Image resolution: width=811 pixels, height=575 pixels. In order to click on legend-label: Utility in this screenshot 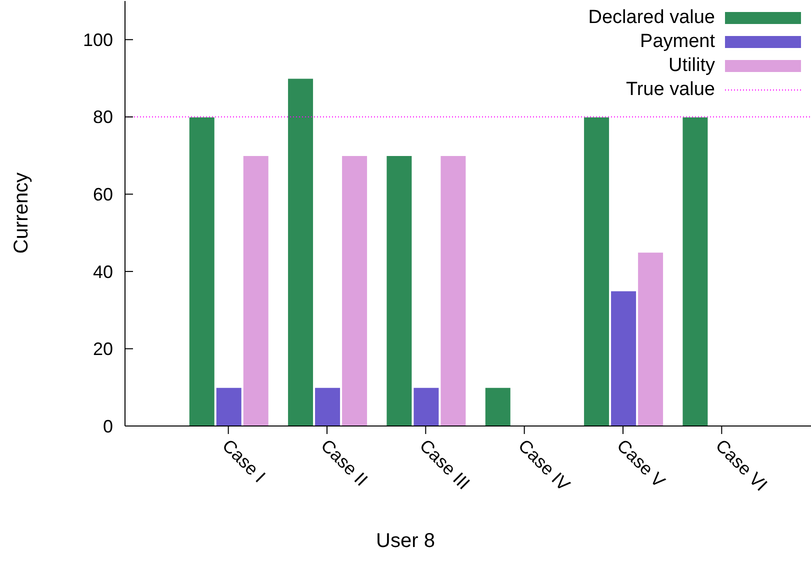, I will do `click(691, 66)`.